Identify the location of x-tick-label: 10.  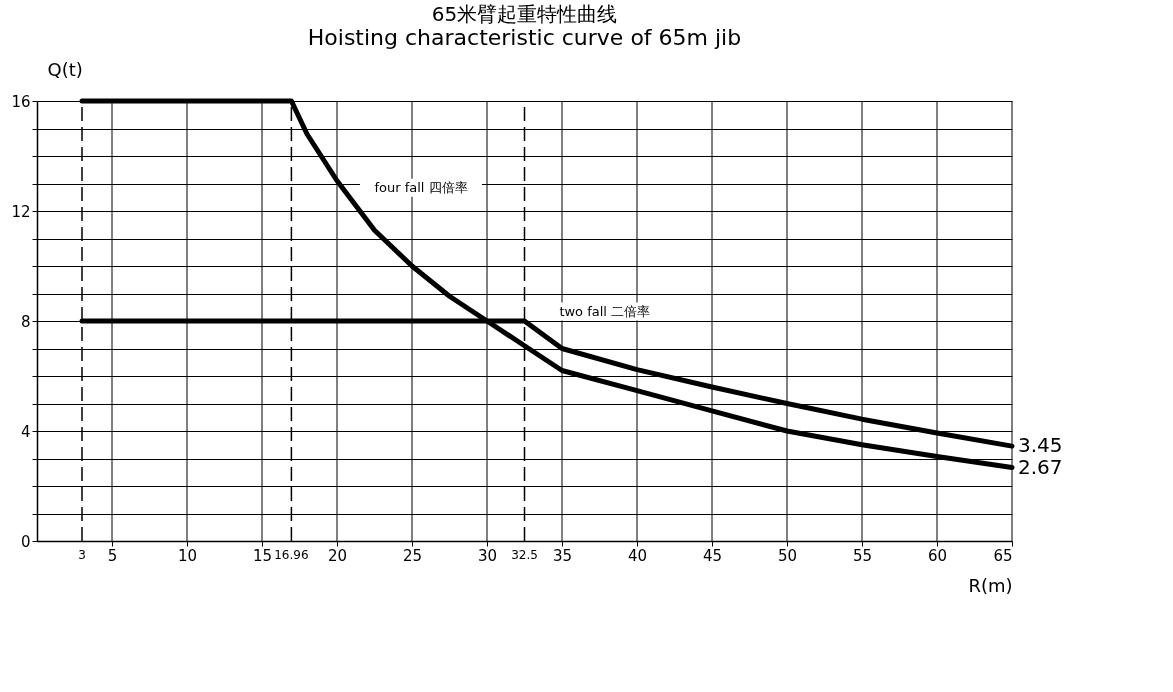
(187, 555).